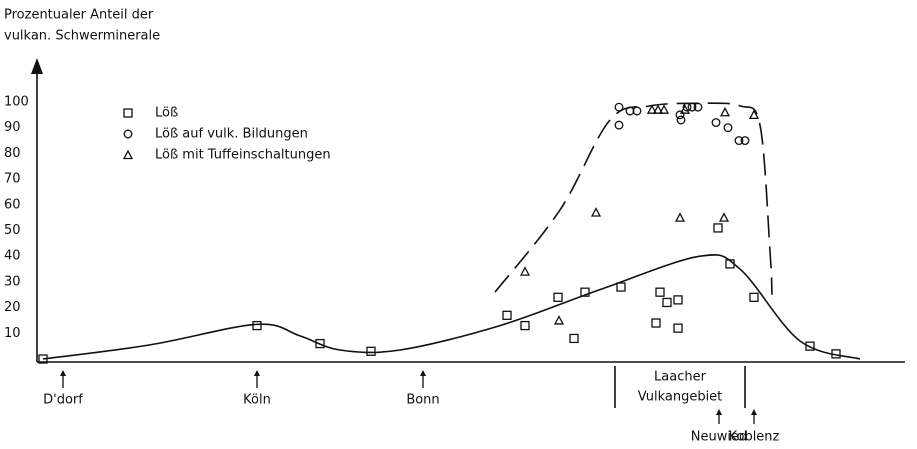 Image resolution: width=917 pixels, height=449 pixels. What do you see at coordinates (243, 155) in the screenshot?
I see `legend-label: Löß mit Tuffeinschaltungen` at bounding box center [243, 155].